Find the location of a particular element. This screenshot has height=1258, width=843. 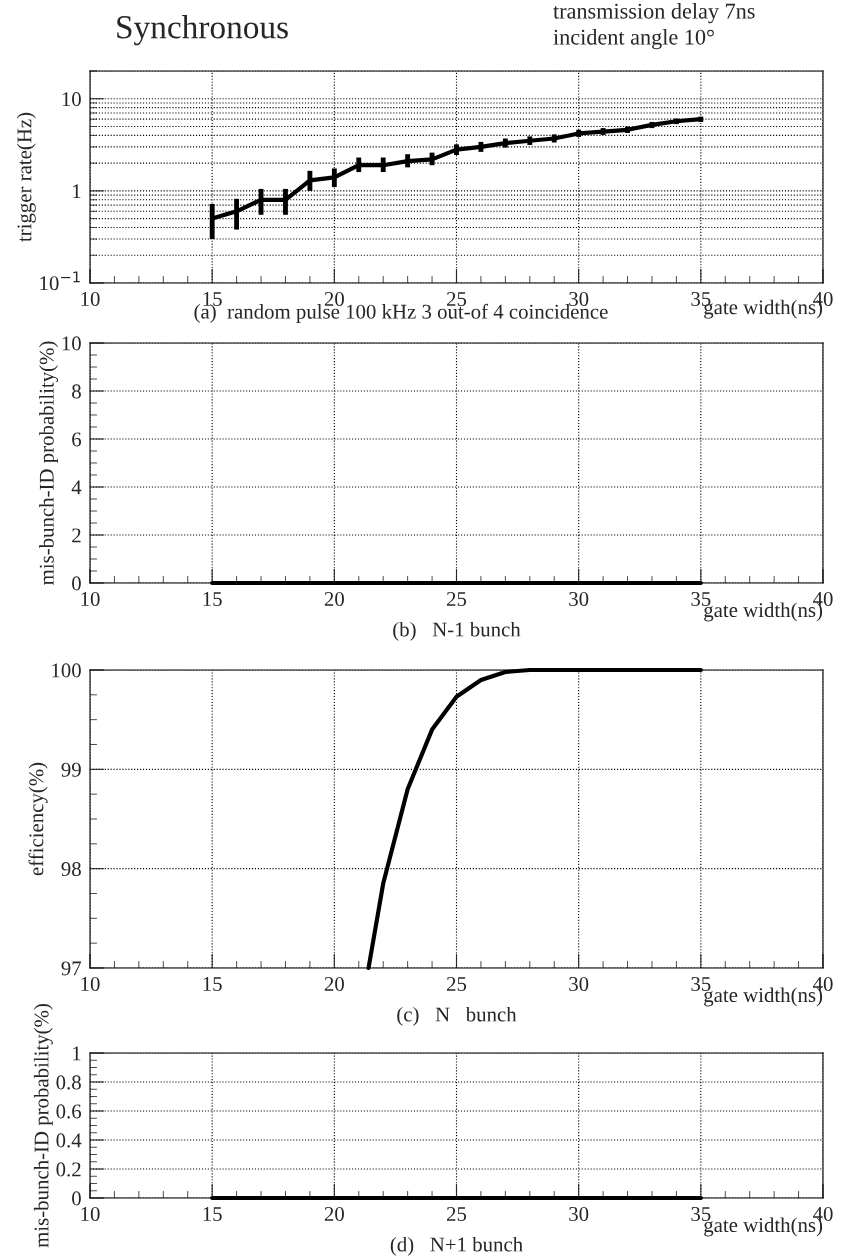

y-tick-label: 6 is located at coordinates (77, 439).